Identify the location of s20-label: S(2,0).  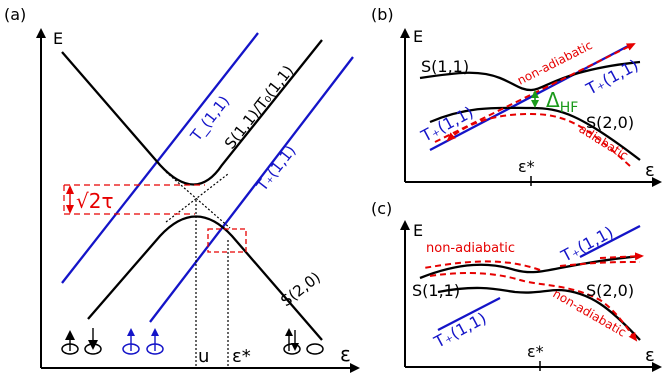
(300, 289).